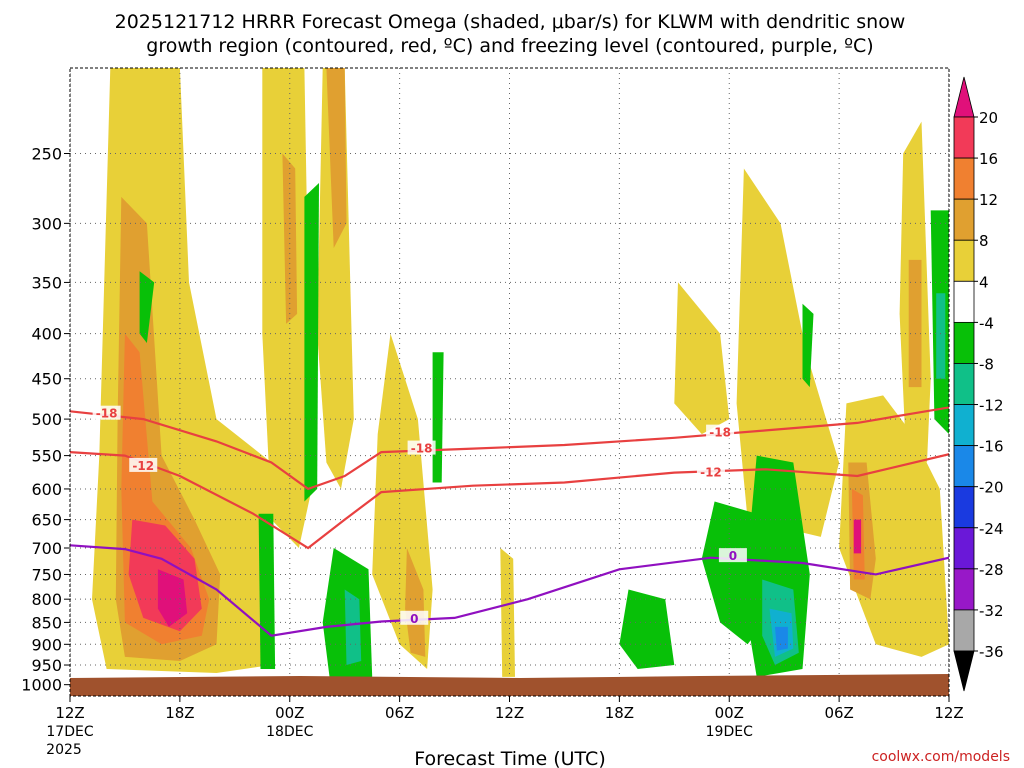 The image size is (1024, 768). I want to click on contour-label-3: -18, so click(720, 433).